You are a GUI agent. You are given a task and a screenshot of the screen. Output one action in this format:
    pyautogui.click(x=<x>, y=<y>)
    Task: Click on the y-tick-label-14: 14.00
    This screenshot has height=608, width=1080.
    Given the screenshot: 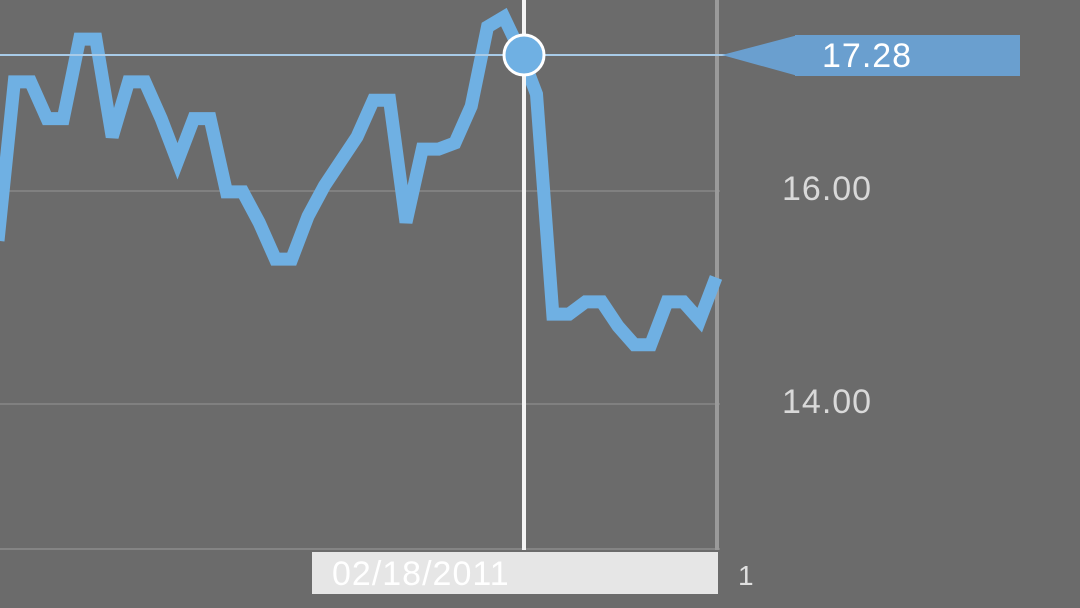 What is the action you would take?
    pyautogui.click(x=827, y=402)
    